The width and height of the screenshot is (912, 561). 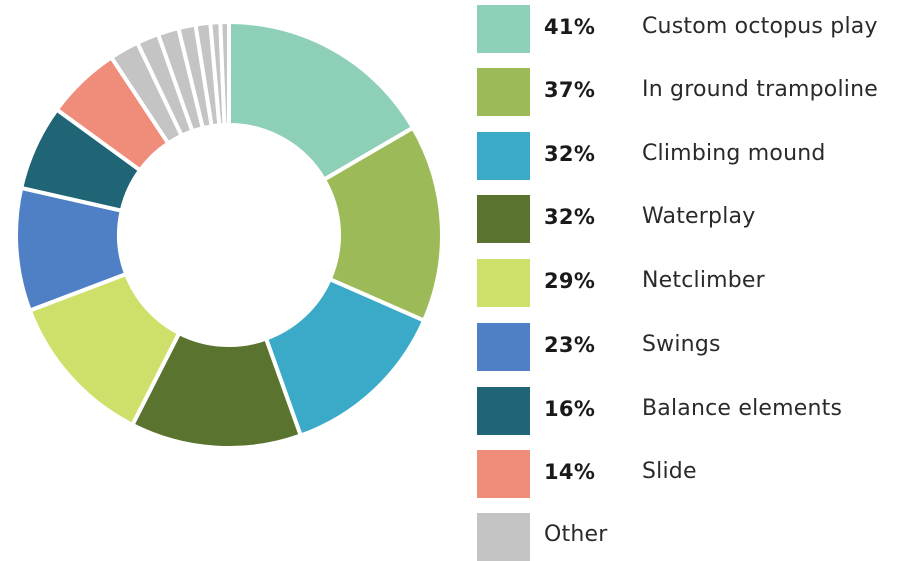 I want to click on legend-label: Waterplay, so click(x=699, y=216).